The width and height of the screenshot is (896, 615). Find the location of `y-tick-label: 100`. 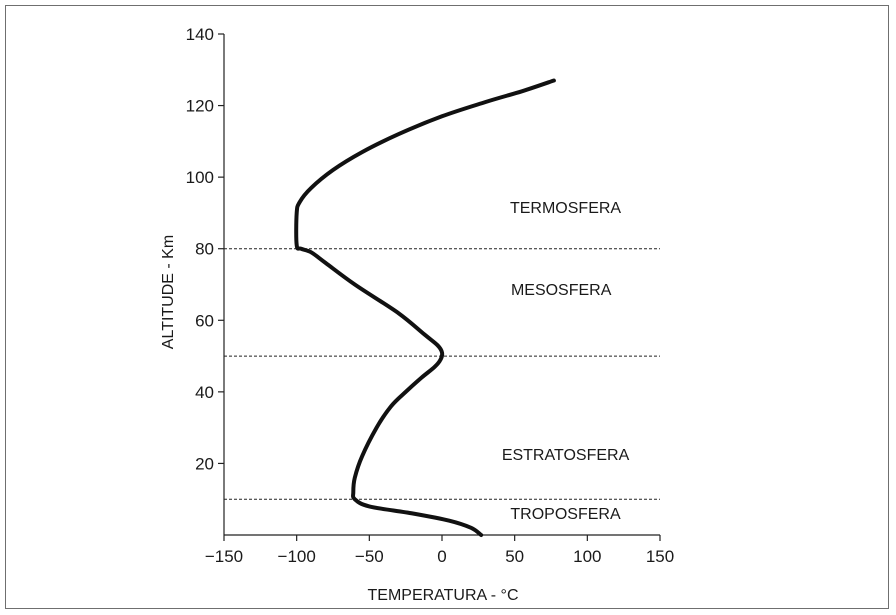

y-tick-label: 100 is located at coordinates (200, 177).